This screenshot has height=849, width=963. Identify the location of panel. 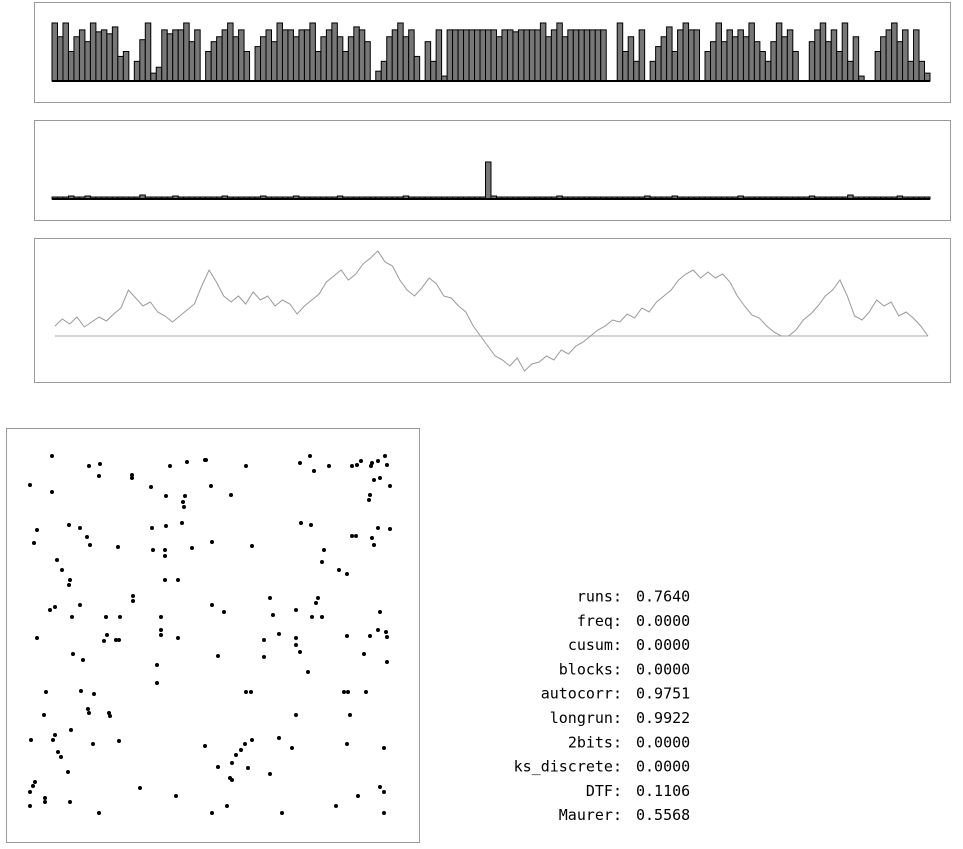
(492, 170).